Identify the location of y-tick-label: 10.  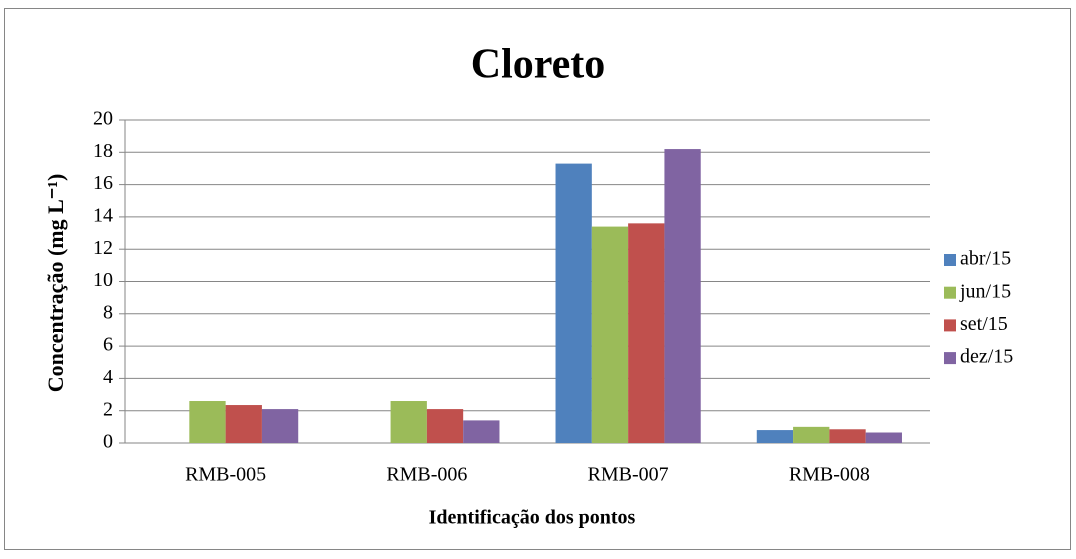
(103, 280).